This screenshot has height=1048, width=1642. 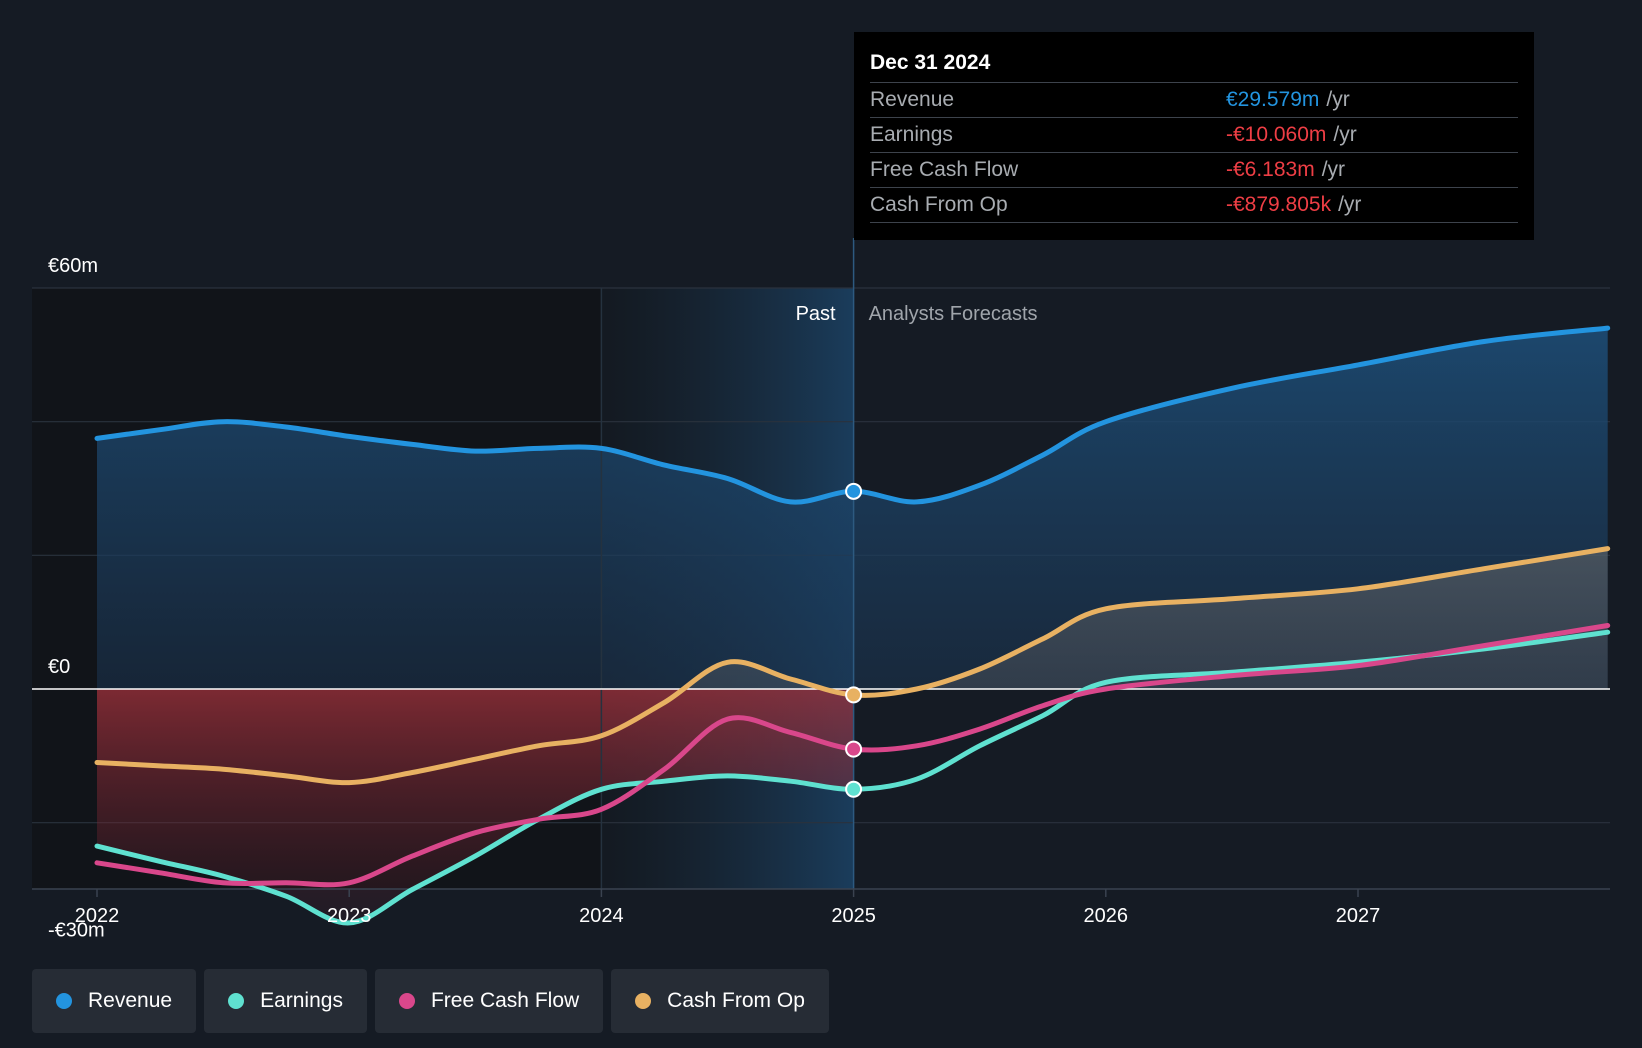 What do you see at coordinates (854, 789) in the screenshot?
I see `earnings-marker` at bounding box center [854, 789].